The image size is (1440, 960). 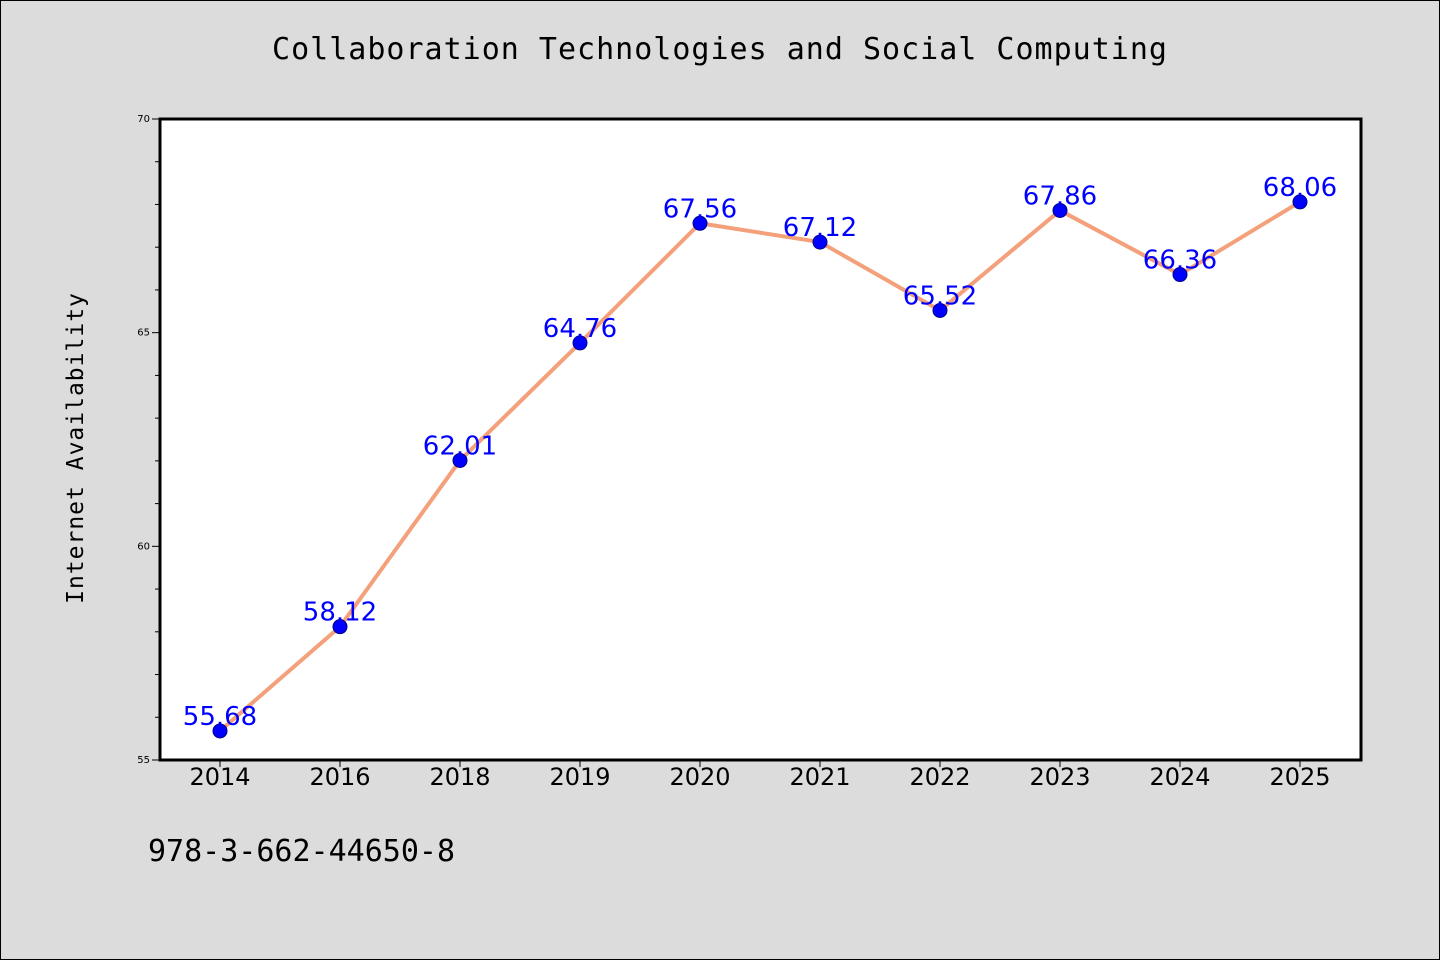 I want to click on x-tick-label: 2020, so click(x=699, y=777).